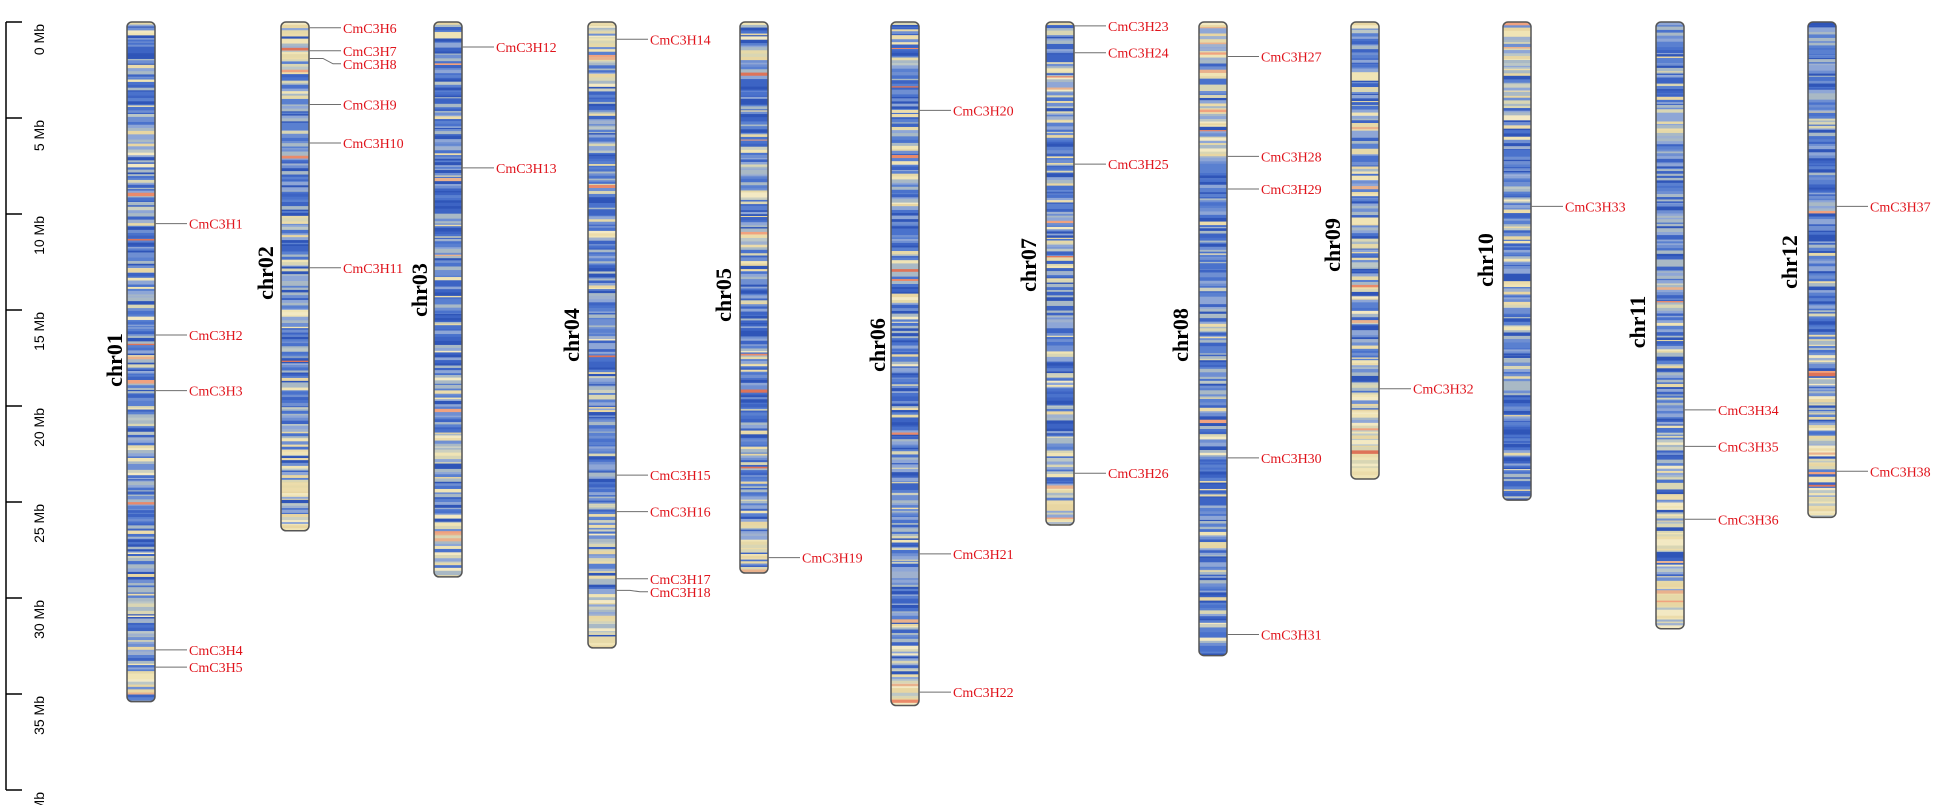 Image resolution: width=1949 pixels, height=805 pixels. What do you see at coordinates (39, 135) in the screenshot?
I see `axis-tick-label: 5 Mb` at bounding box center [39, 135].